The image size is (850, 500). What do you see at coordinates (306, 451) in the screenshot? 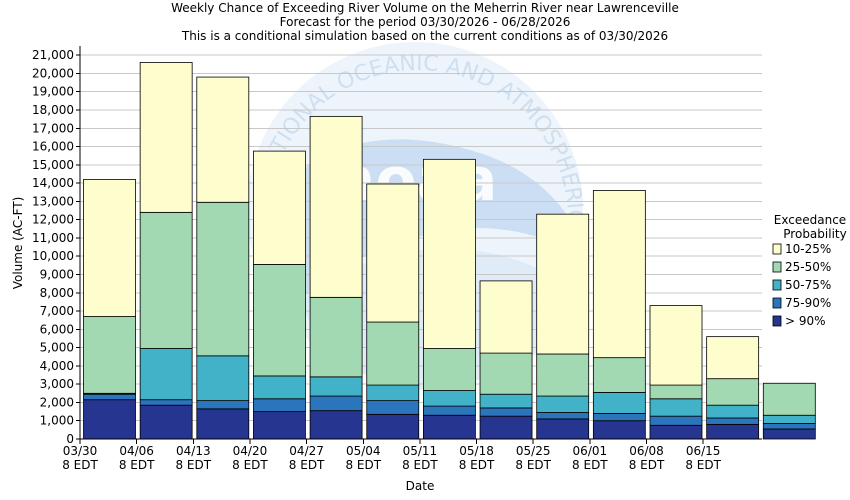
I see `x-tick-label-date: 04/27` at bounding box center [306, 451].